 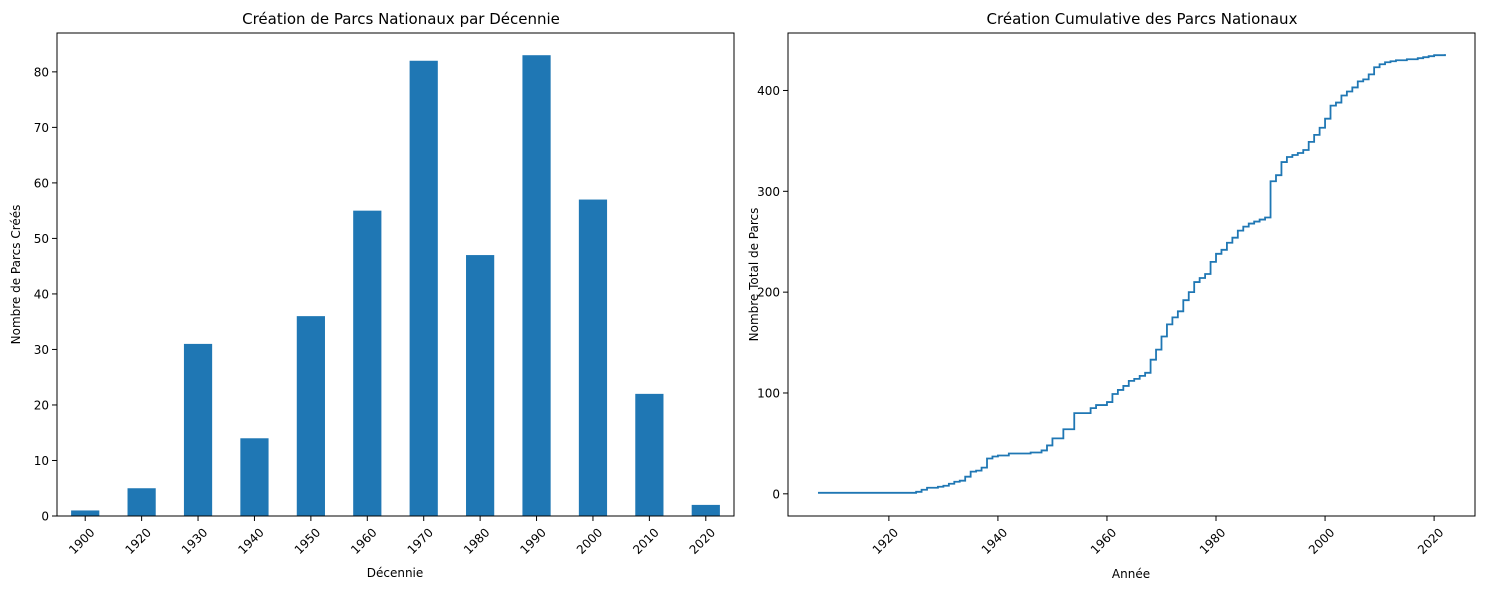 What do you see at coordinates (536, 285) in the screenshot?
I see `bar-1990` at bounding box center [536, 285].